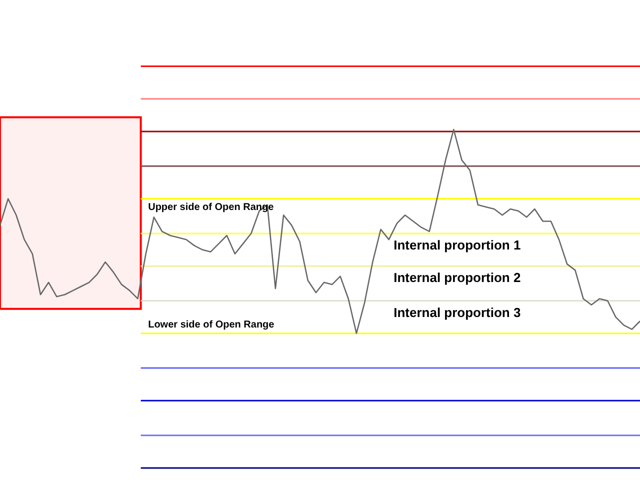 The height and width of the screenshot is (480, 640). What do you see at coordinates (457, 278) in the screenshot?
I see `ref-line-label: Internal proportion 2` at bounding box center [457, 278].